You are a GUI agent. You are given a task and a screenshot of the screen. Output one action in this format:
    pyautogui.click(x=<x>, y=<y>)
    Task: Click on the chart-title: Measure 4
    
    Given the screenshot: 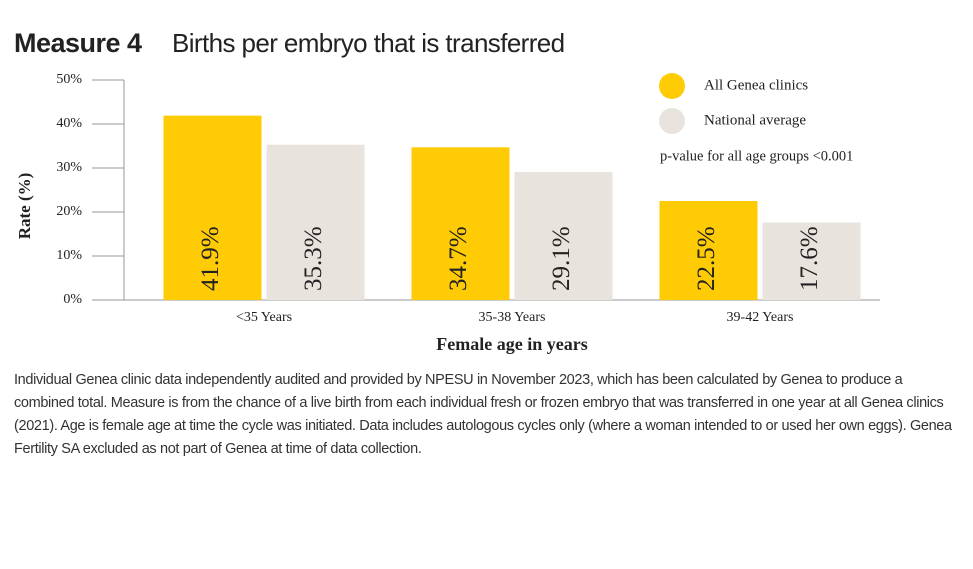 What is the action you would take?
    pyautogui.click(x=78, y=43)
    